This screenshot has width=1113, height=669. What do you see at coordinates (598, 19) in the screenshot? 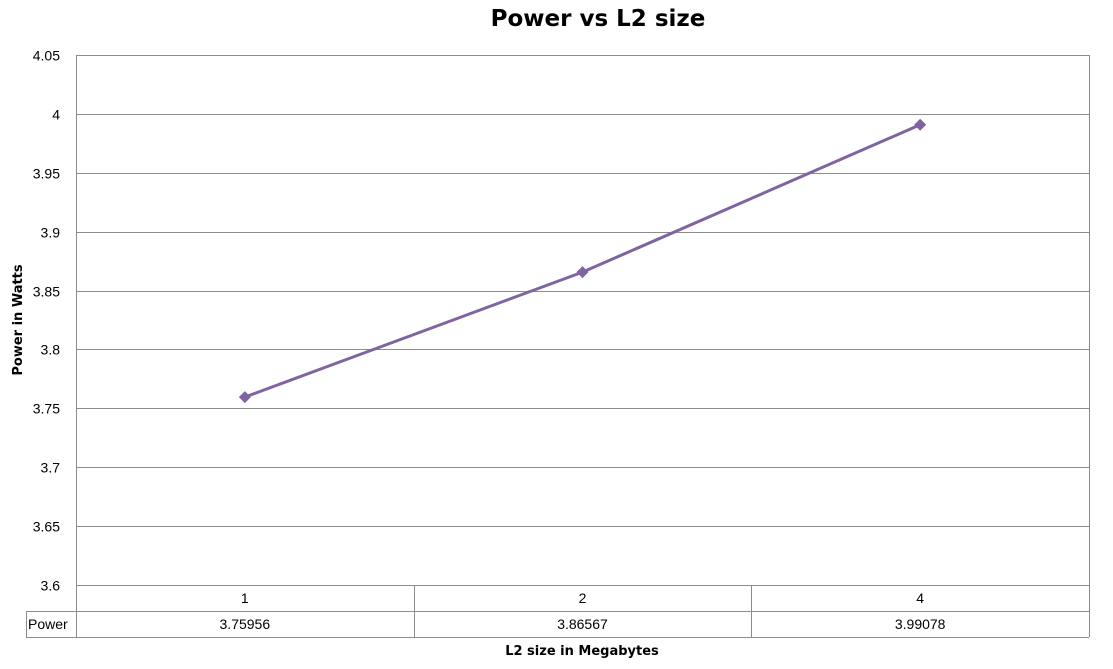
I see `chart-title: Power vs L2 size` at bounding box center [598, 19].